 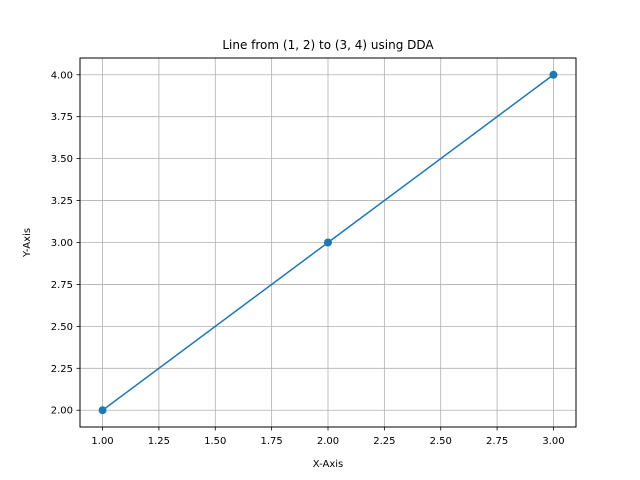 What do you see at coordinates (497, 441) in the screenshot?
I see `x-tick-label: 2.75` at bounding box center [497, 441].